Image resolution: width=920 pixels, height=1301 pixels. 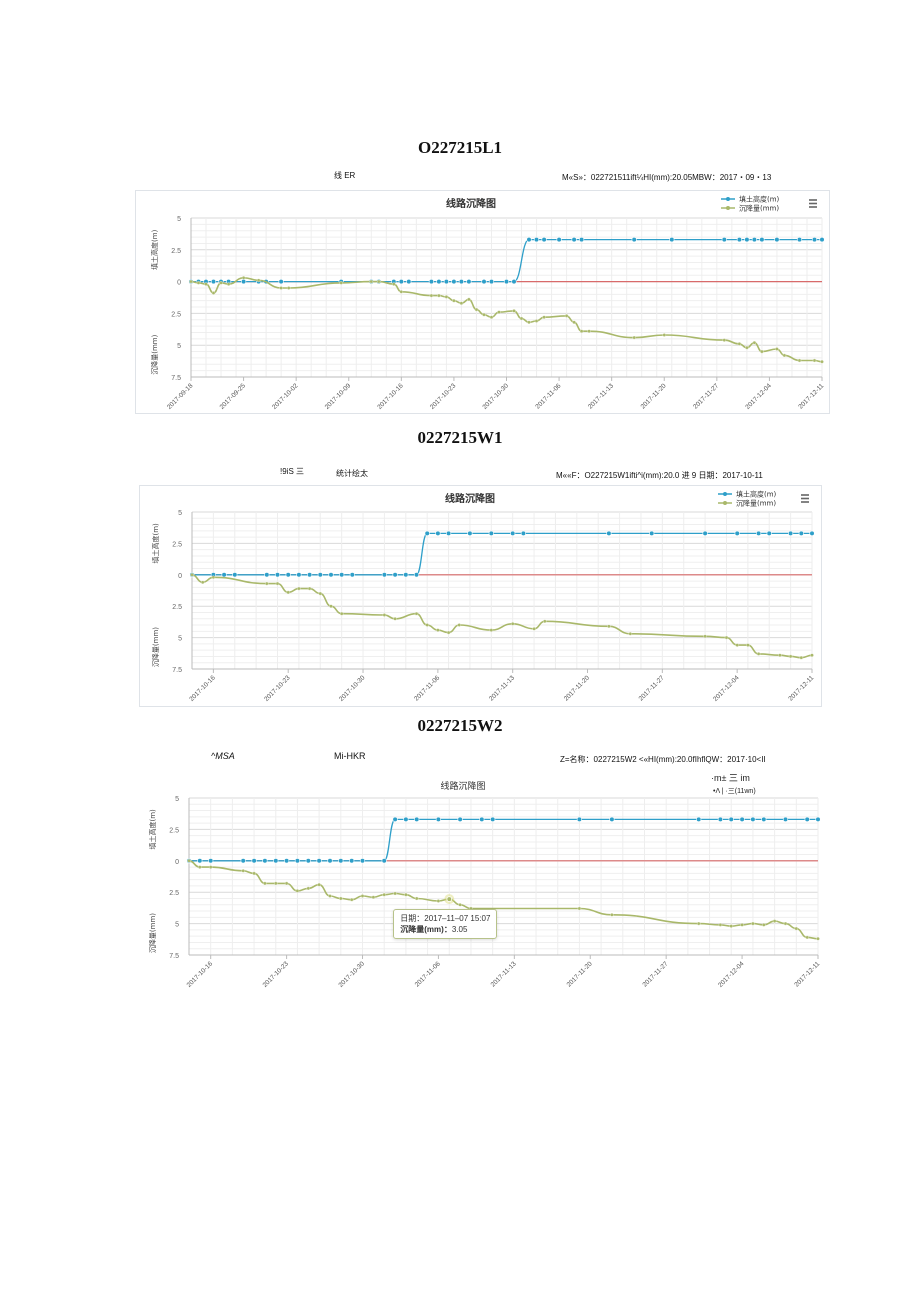 I want to click on x-tick-label: 2017-10-30, so click(x=495, y=396).